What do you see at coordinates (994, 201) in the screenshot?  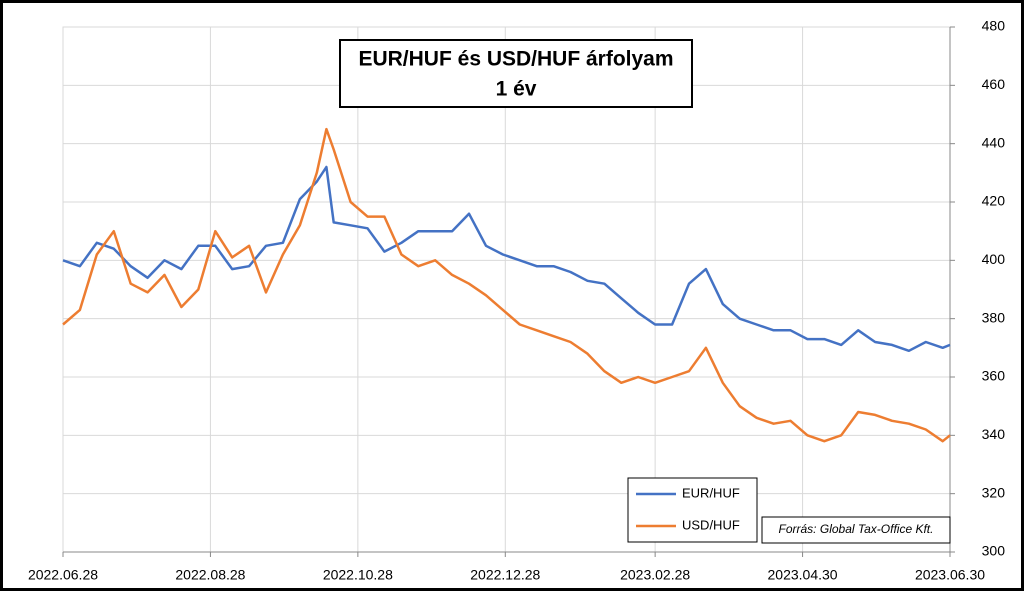 I see `y-tick-label: 420` at bounding box center [994, 201].